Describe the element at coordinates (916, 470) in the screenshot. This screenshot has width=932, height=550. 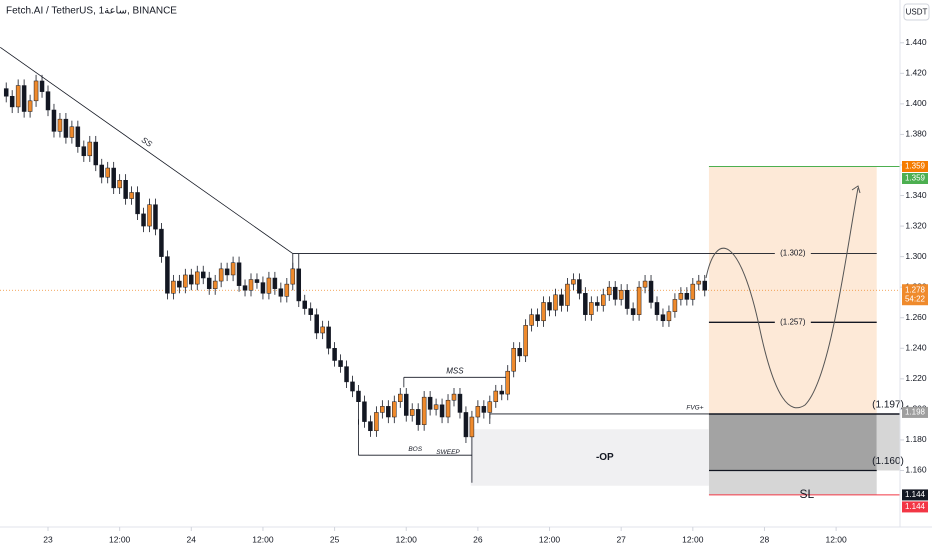
I see `y-tick-label: 1.160` at that location.